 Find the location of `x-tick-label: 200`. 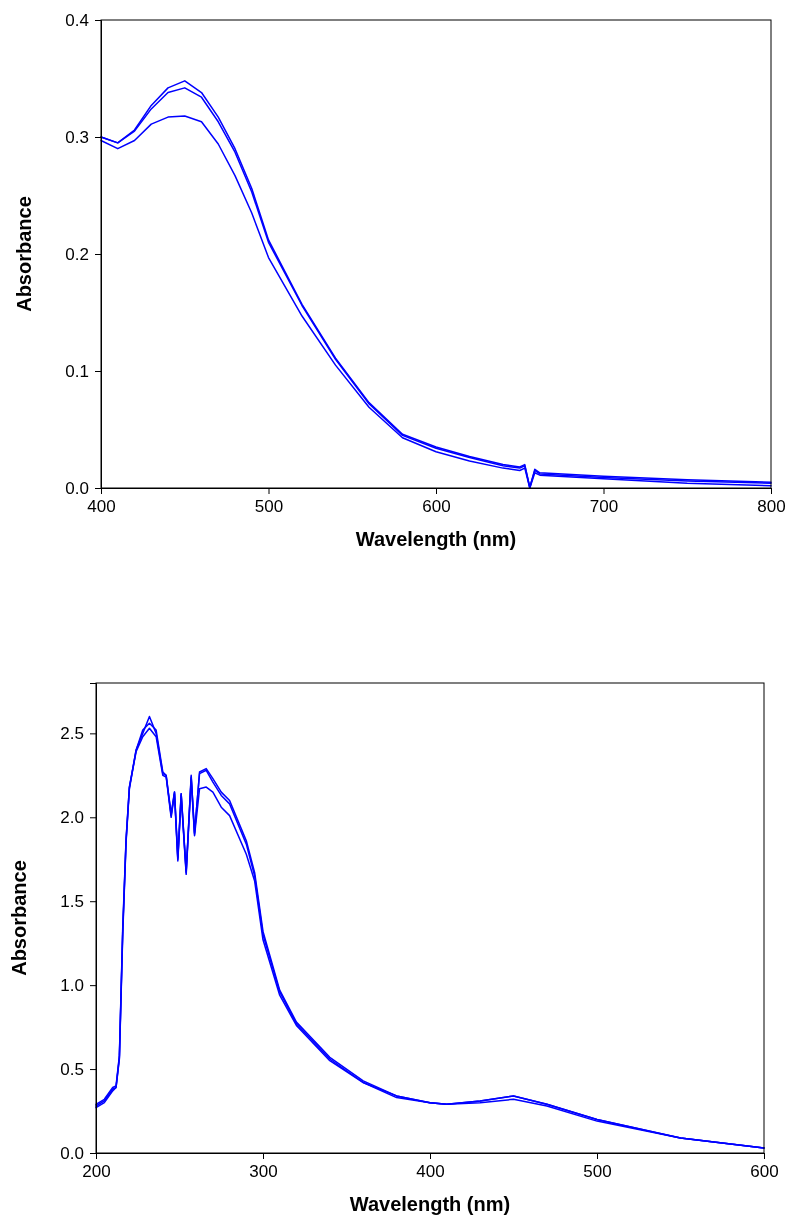

x-tick-label: 200 is located at coordinates (96, 1172).